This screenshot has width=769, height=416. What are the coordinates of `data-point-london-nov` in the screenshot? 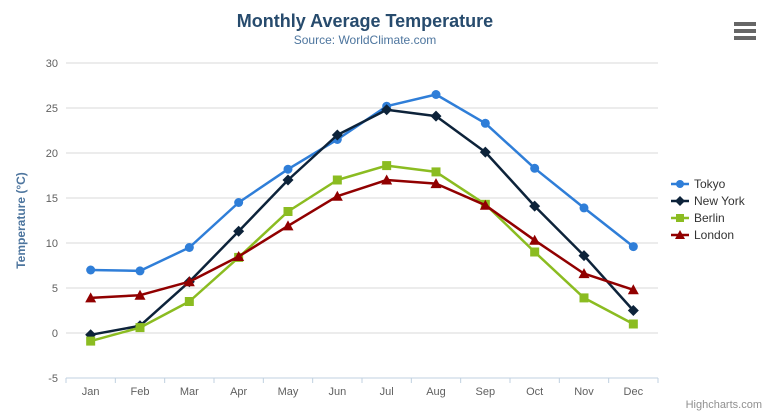 It's located at (584, 273).